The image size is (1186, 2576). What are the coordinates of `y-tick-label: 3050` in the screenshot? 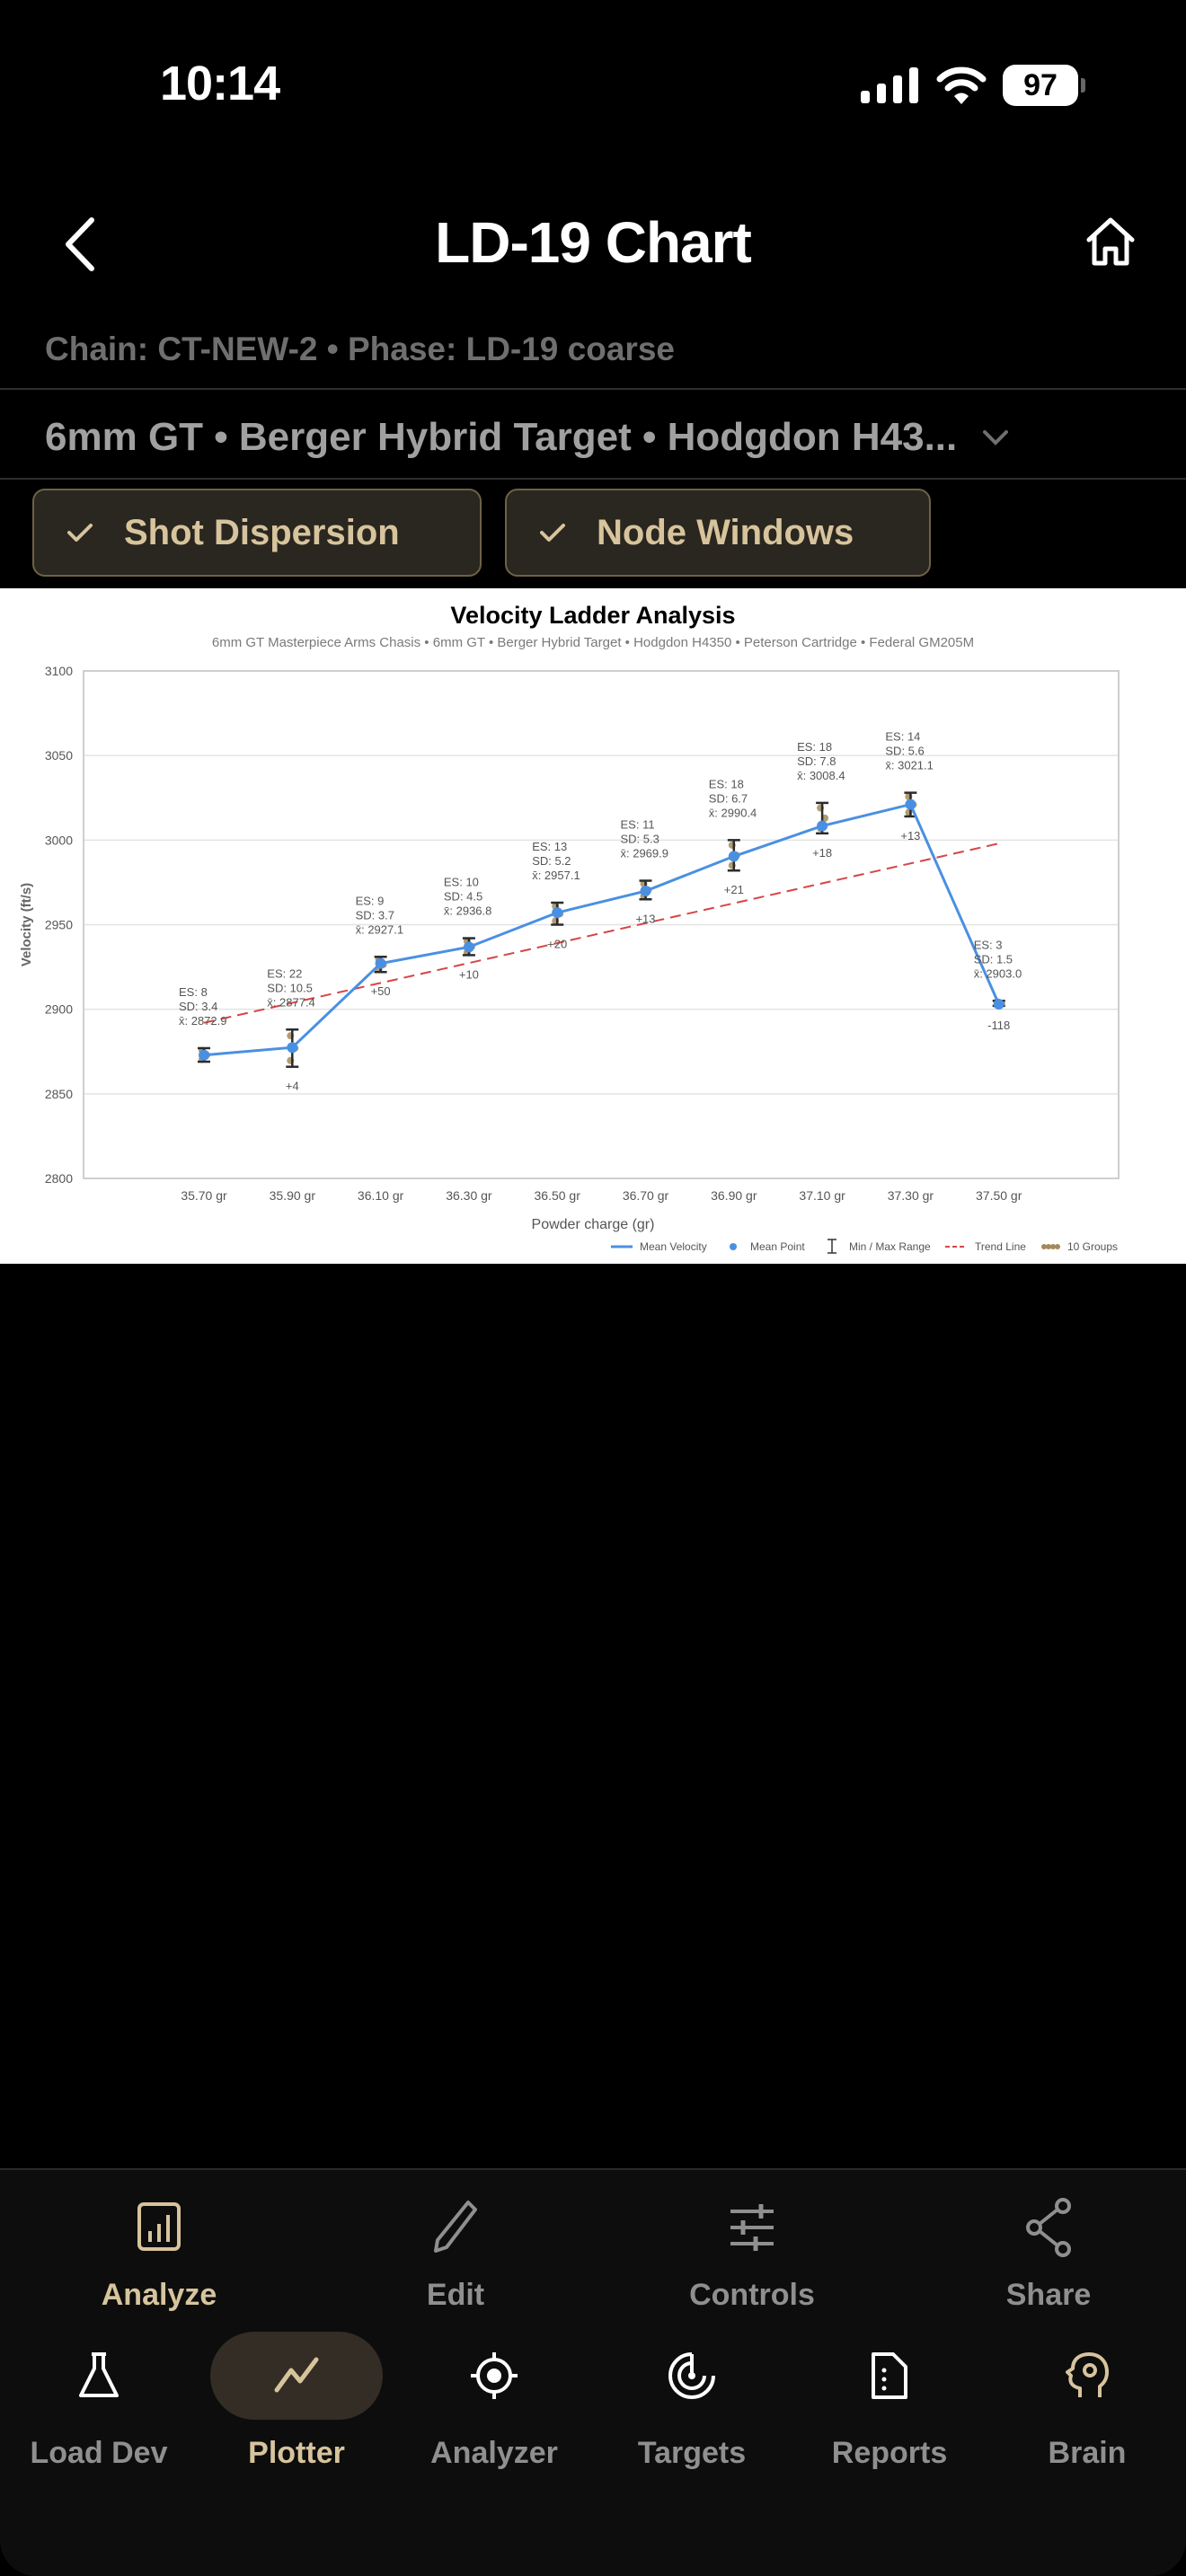 It's located at (59, 755).